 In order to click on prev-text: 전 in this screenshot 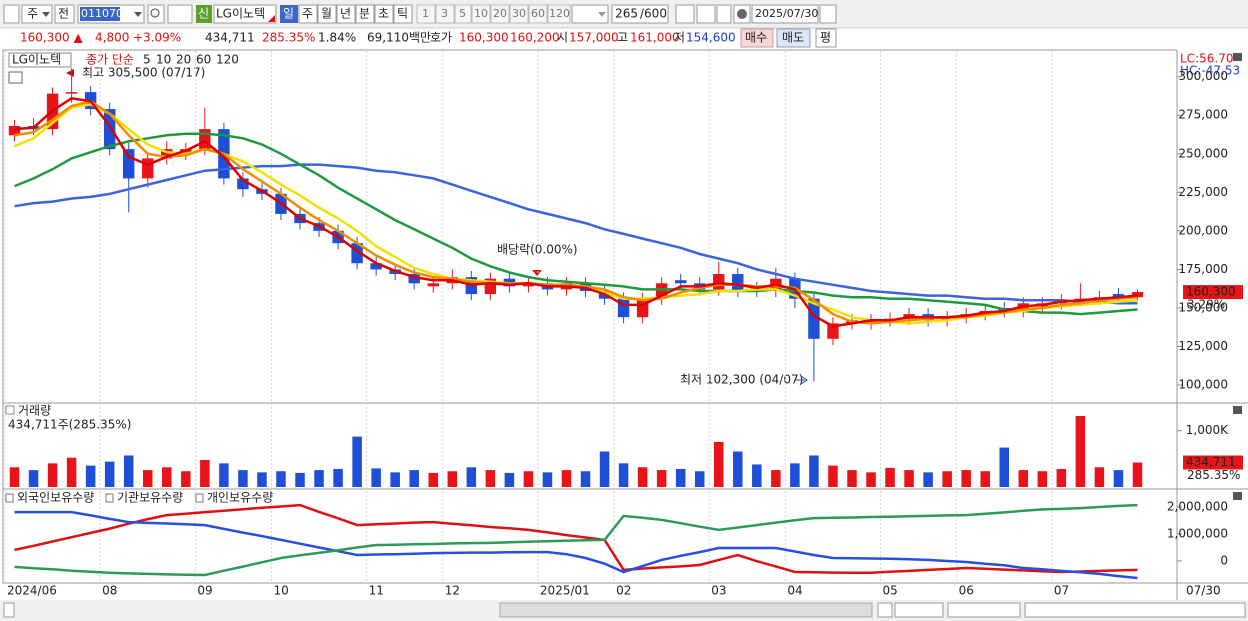, I will do `click(63, 14)`.